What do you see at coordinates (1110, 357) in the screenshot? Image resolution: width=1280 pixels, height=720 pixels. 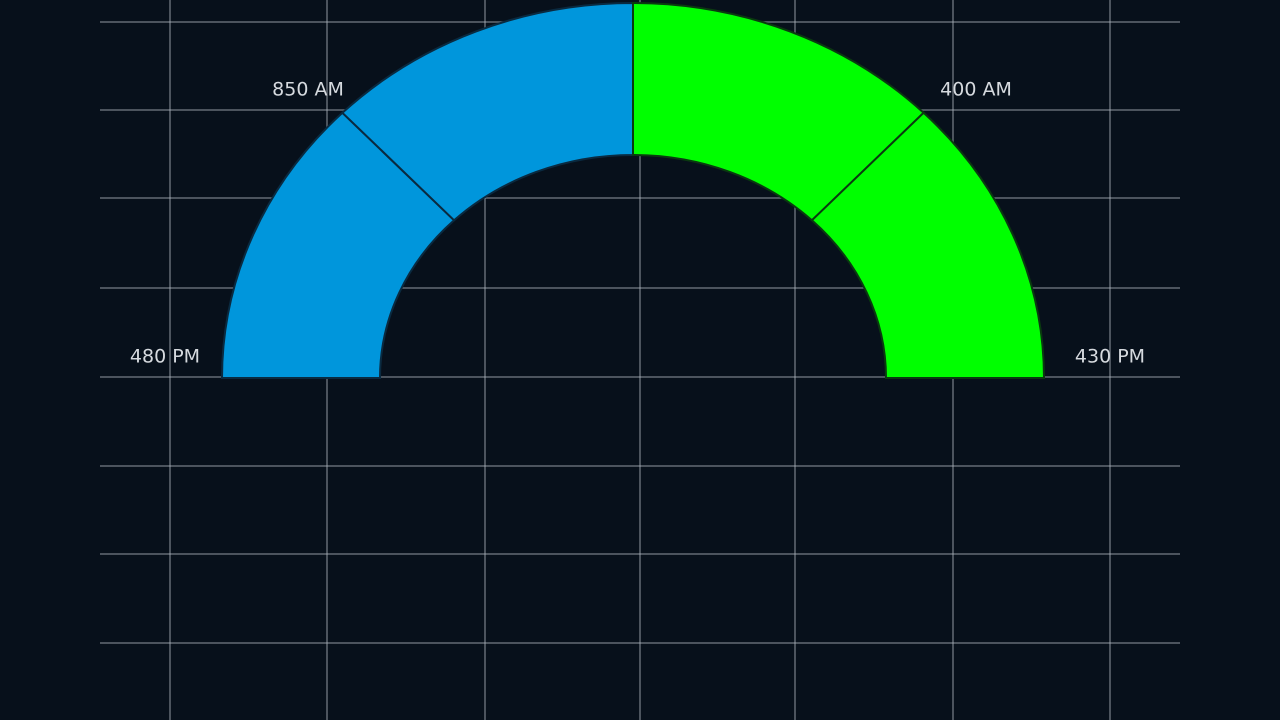 I see `time-label: 430 PM` at bounding box center [1110, 357].